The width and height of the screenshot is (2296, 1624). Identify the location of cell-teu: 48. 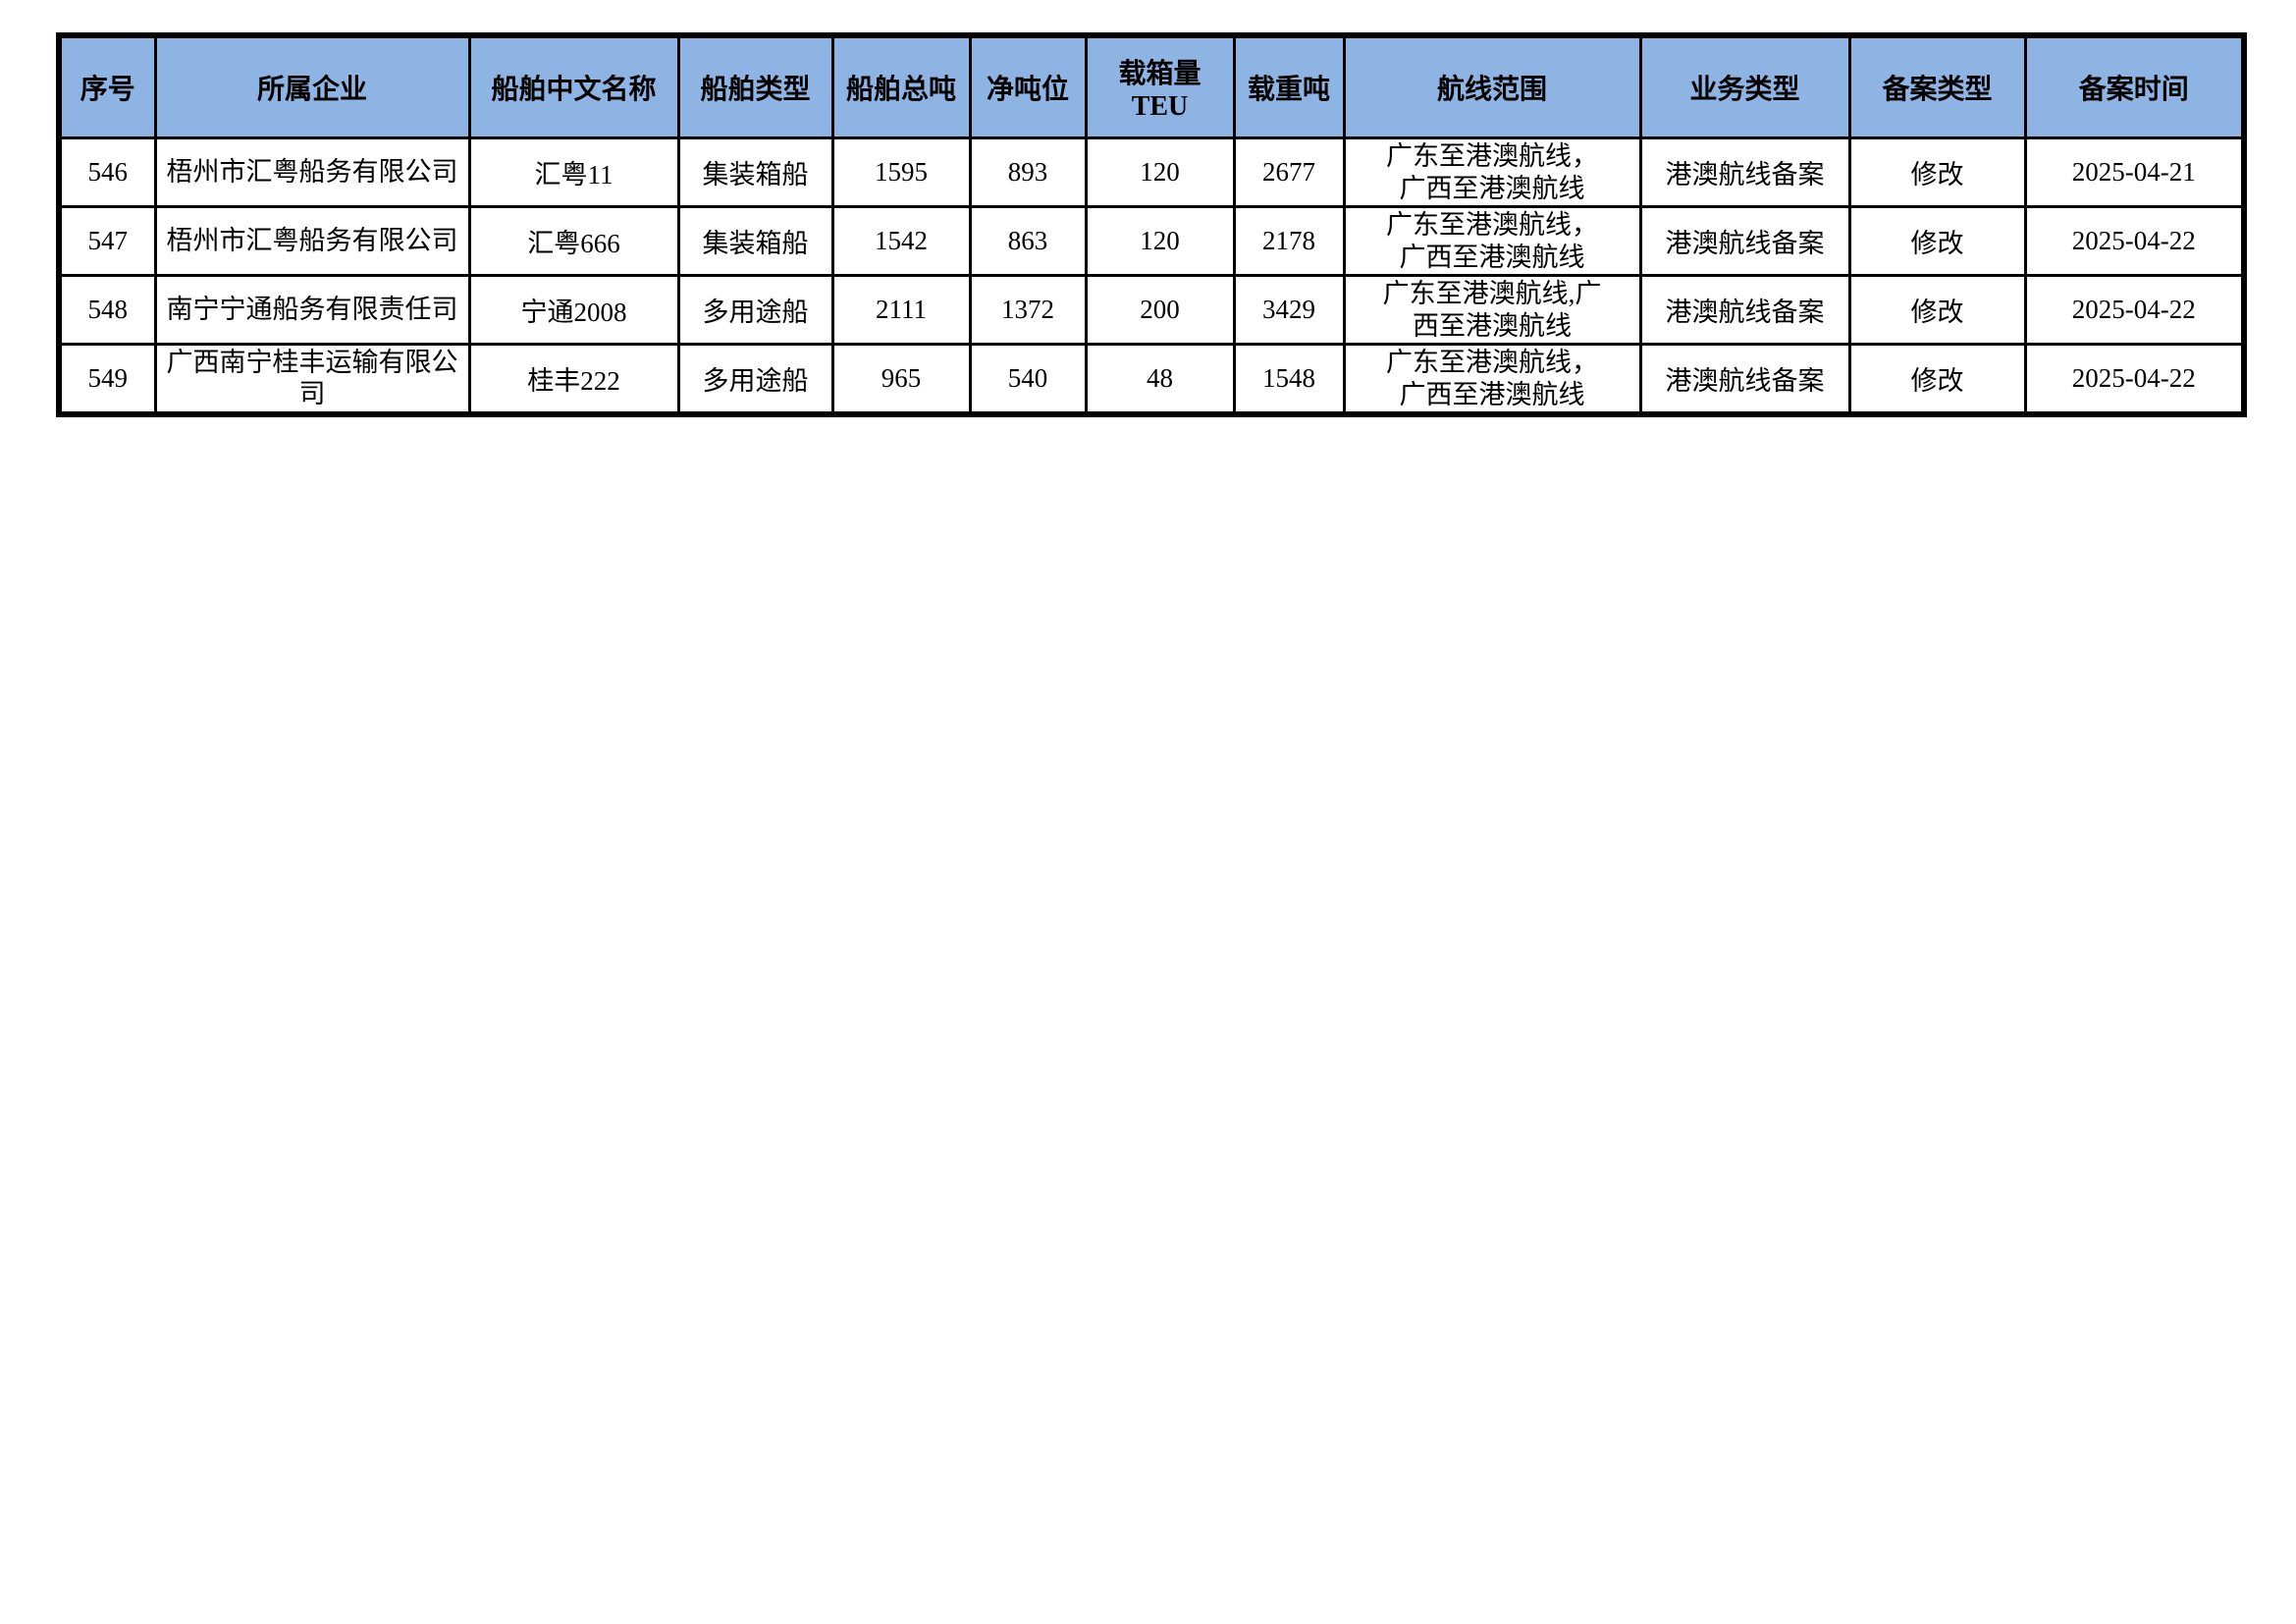
(1160, 379).